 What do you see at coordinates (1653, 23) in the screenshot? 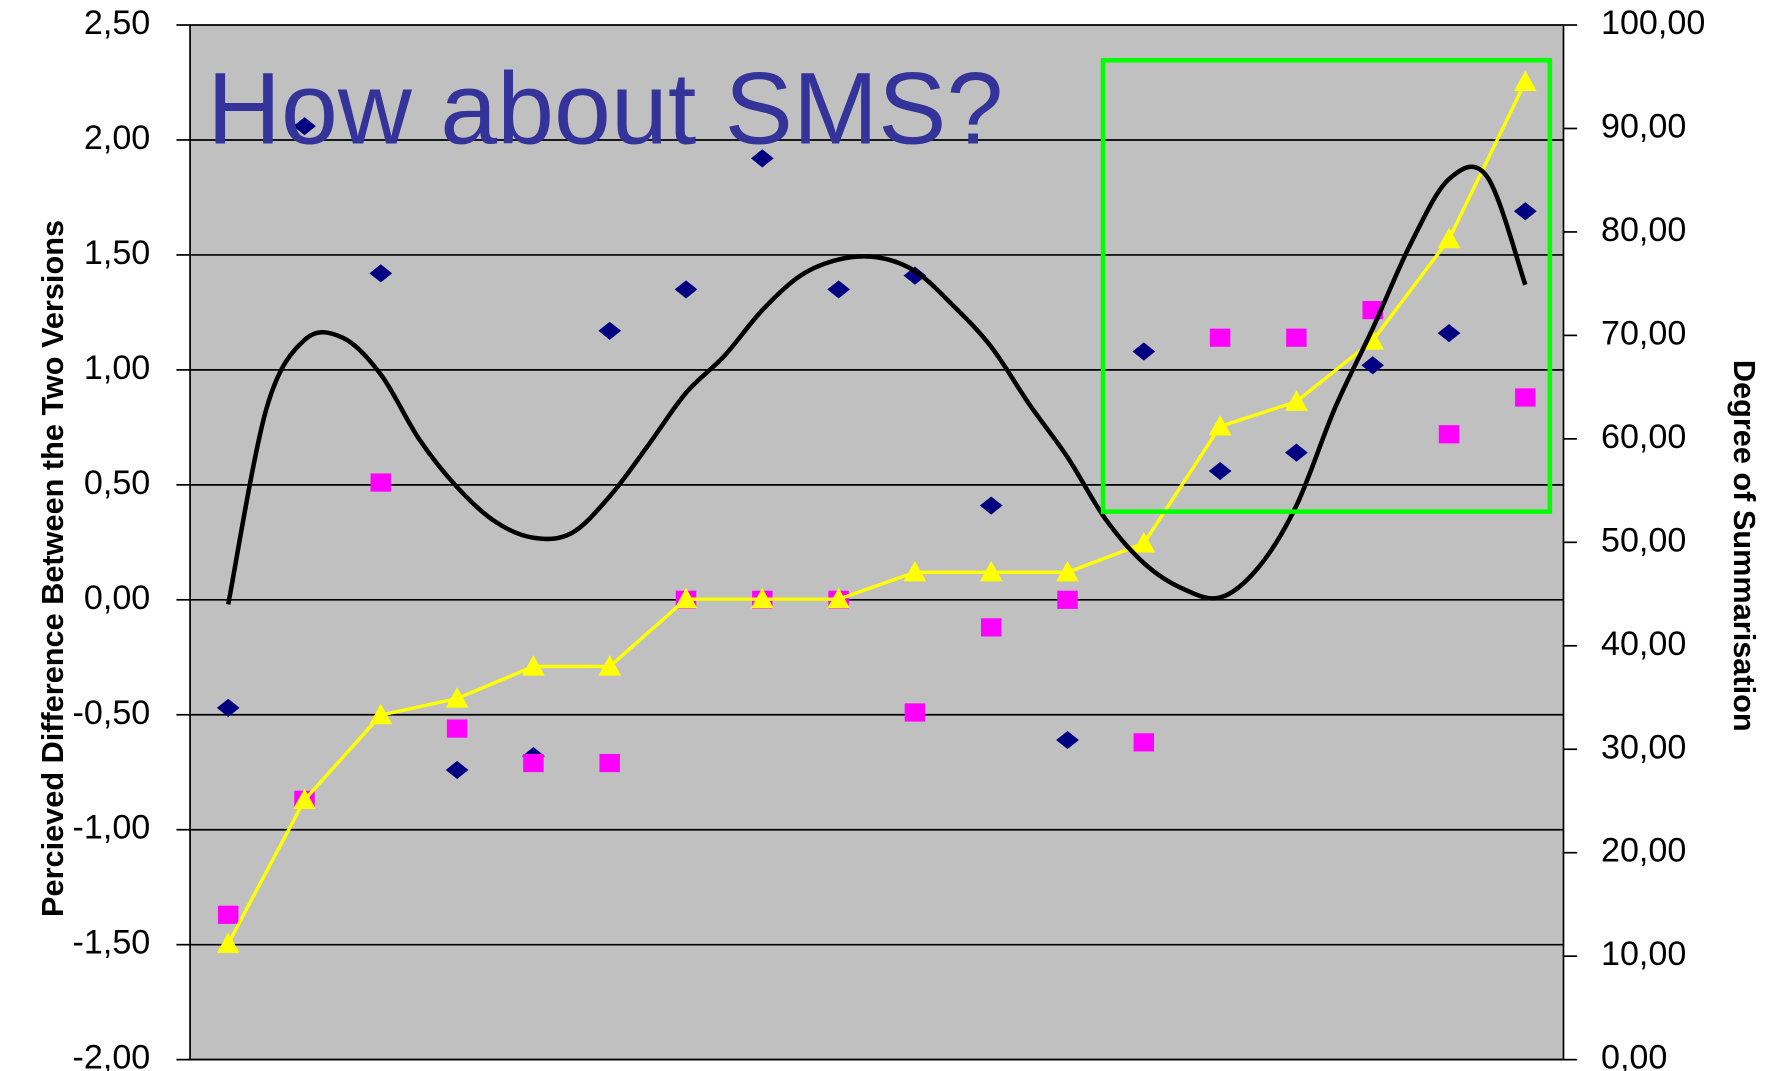
I see `y2-tick-label: 100,00` at bounding box center [1653, 23].